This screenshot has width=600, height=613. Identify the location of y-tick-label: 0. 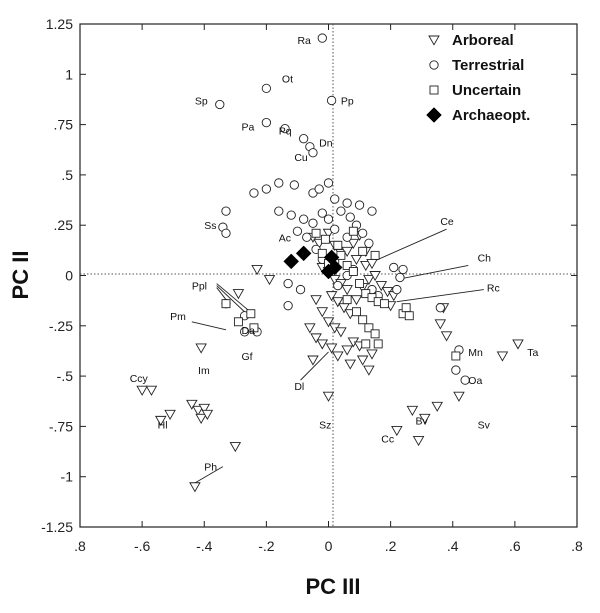
(69, 276).